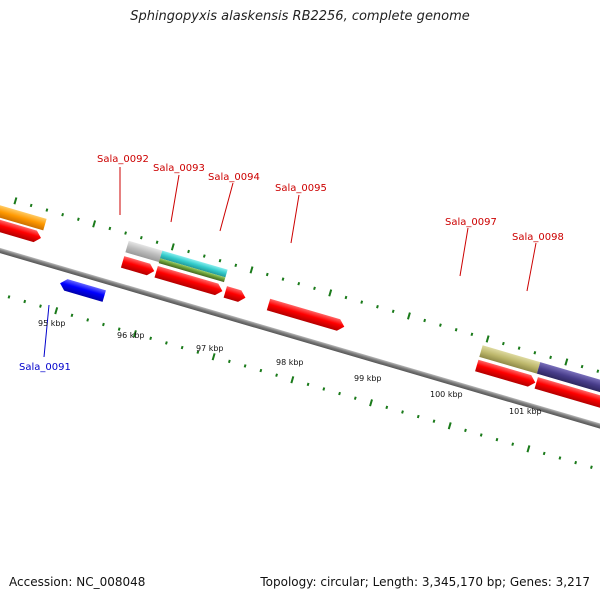  Describe the element at coordinates (131, 335) in the screenshot. I see `kbp-label-96: 96 kbp` at that location.